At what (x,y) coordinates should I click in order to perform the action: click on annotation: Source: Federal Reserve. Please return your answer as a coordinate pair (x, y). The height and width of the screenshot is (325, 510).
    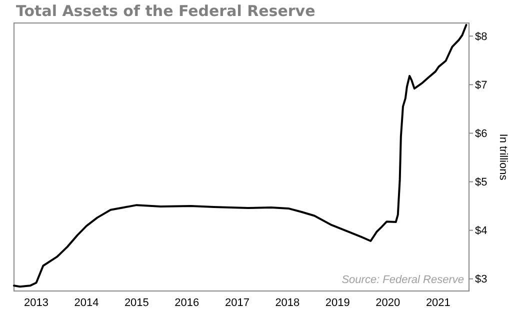
    Looking at the image, I should click on (403, 280).